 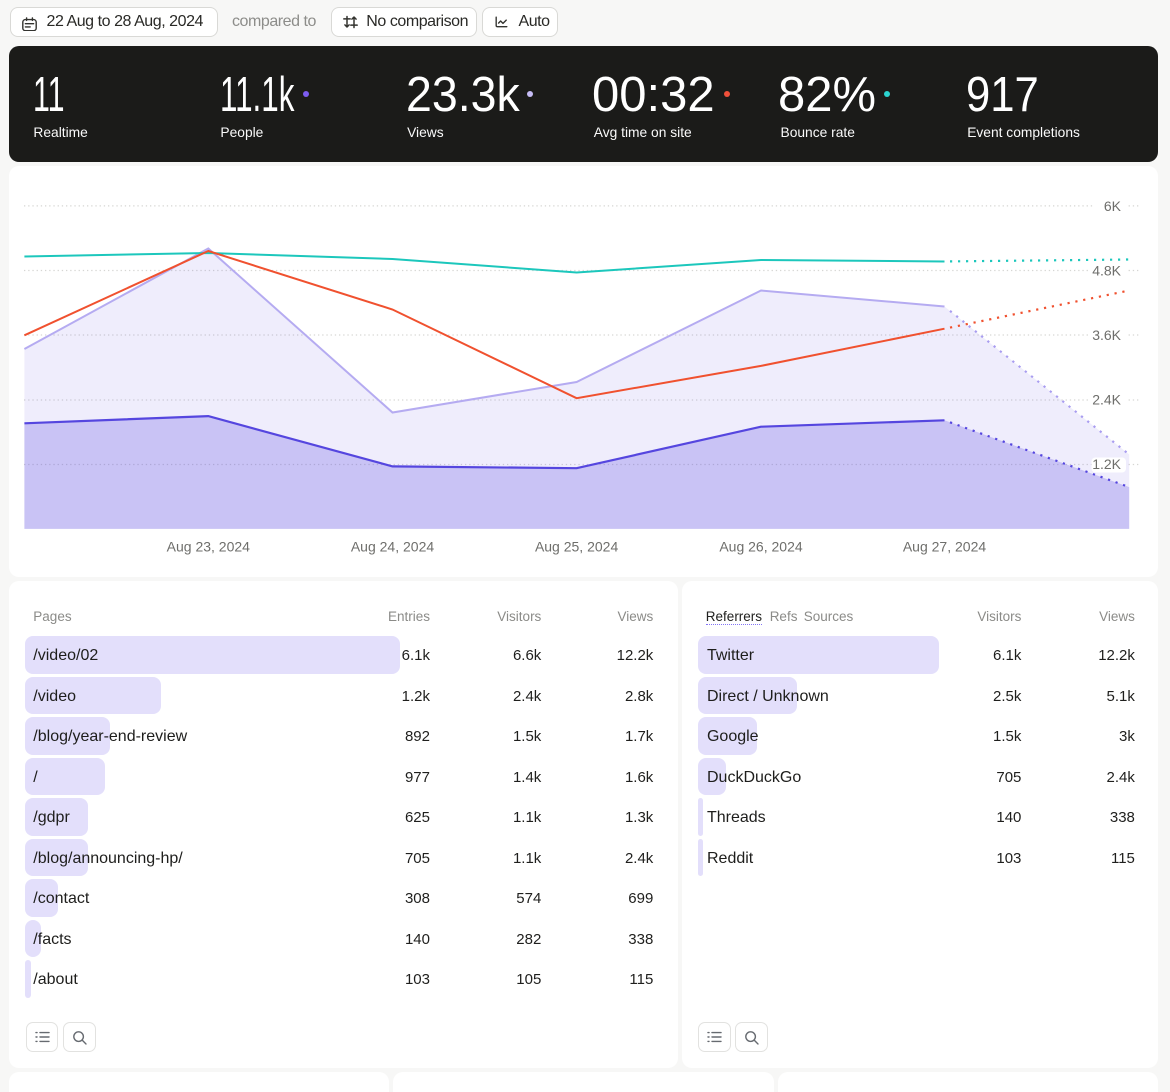 I want to click on svg-text: Aug 23, 2024, so click(x=209, y=546).